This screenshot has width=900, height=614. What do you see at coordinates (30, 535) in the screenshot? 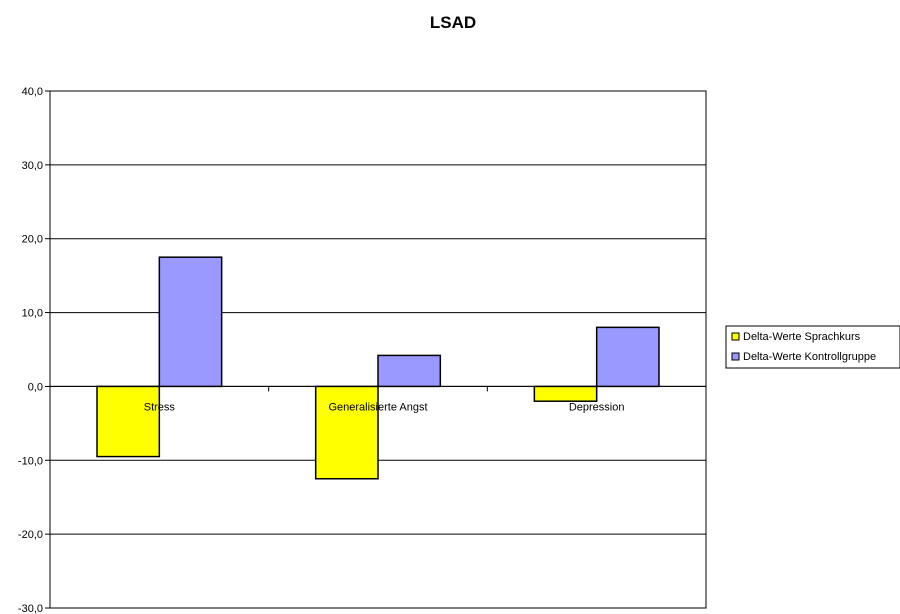
I see `y-tick-label: -20,0` at bounding box center [30, 535].